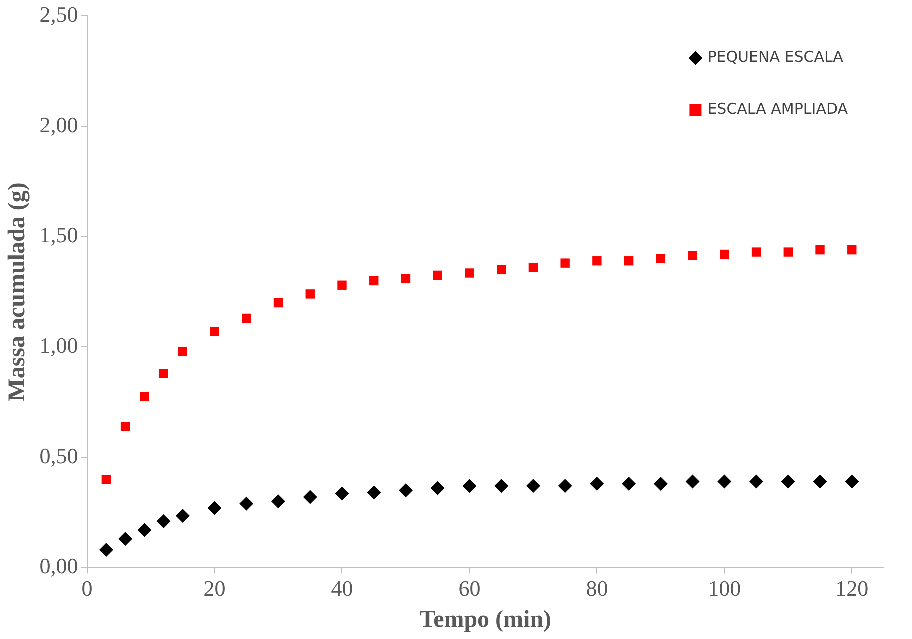  I want to click on y-tick-label: 2,00, so click(59, 125).